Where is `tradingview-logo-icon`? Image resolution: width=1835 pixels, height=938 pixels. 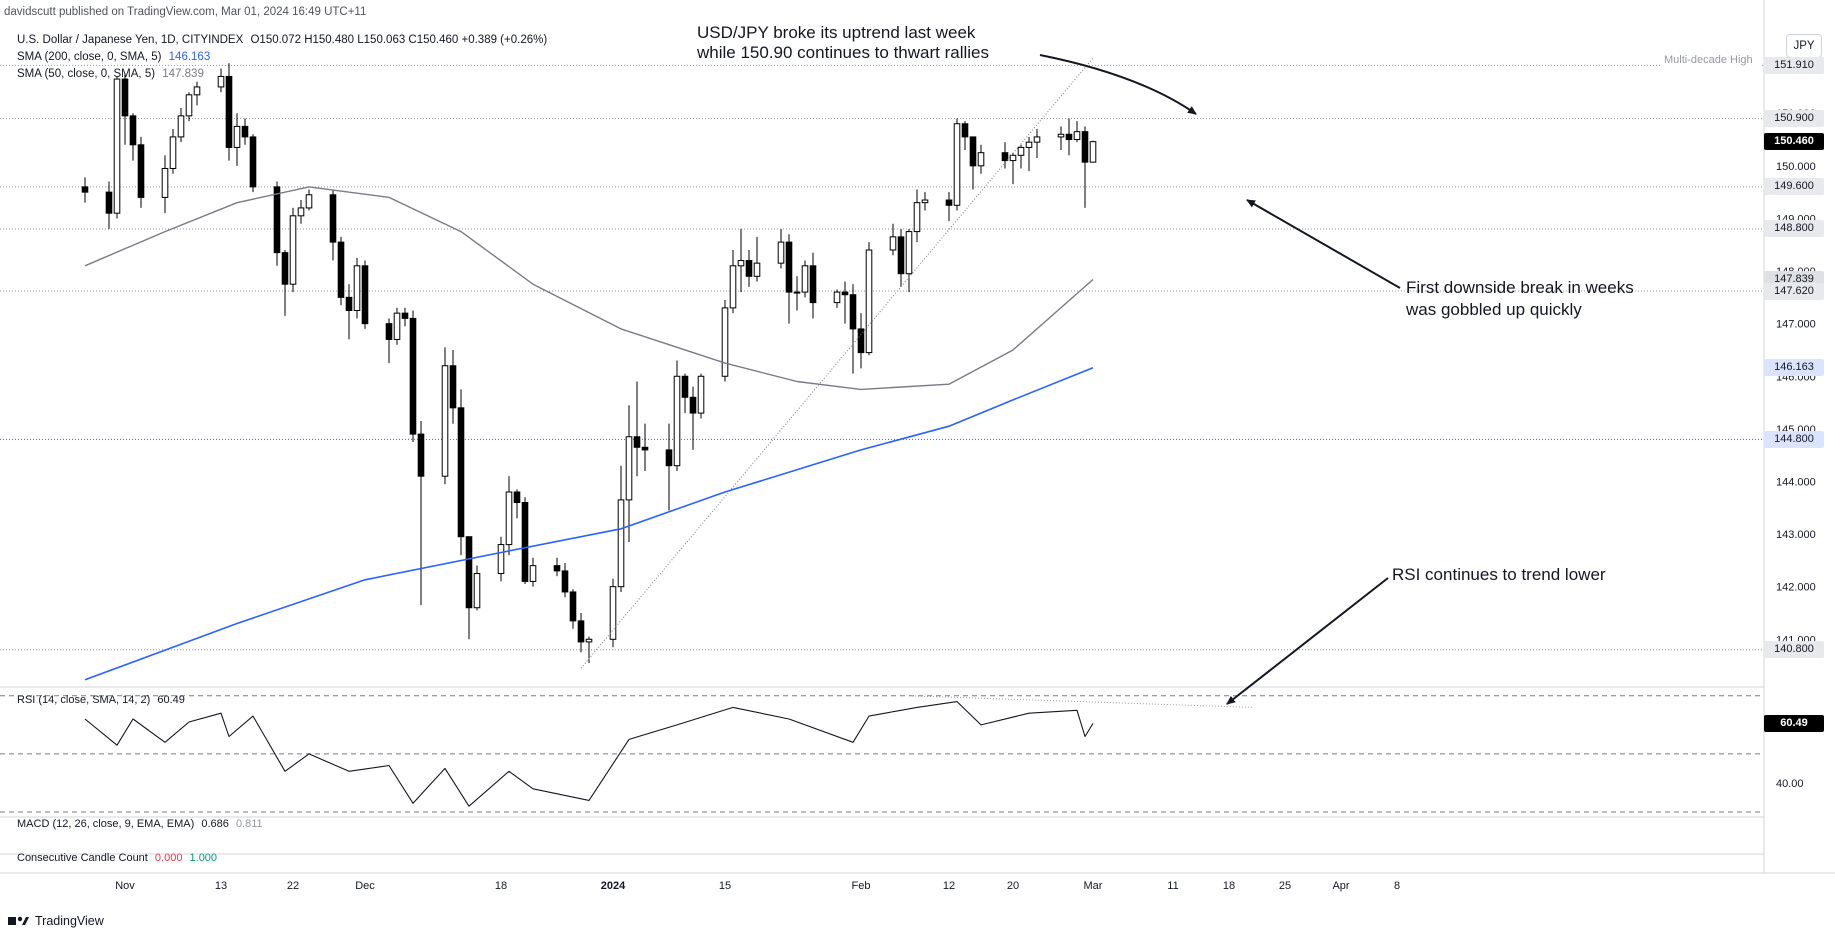
tradingview-logo-icon is located at coordinates (18, 920).